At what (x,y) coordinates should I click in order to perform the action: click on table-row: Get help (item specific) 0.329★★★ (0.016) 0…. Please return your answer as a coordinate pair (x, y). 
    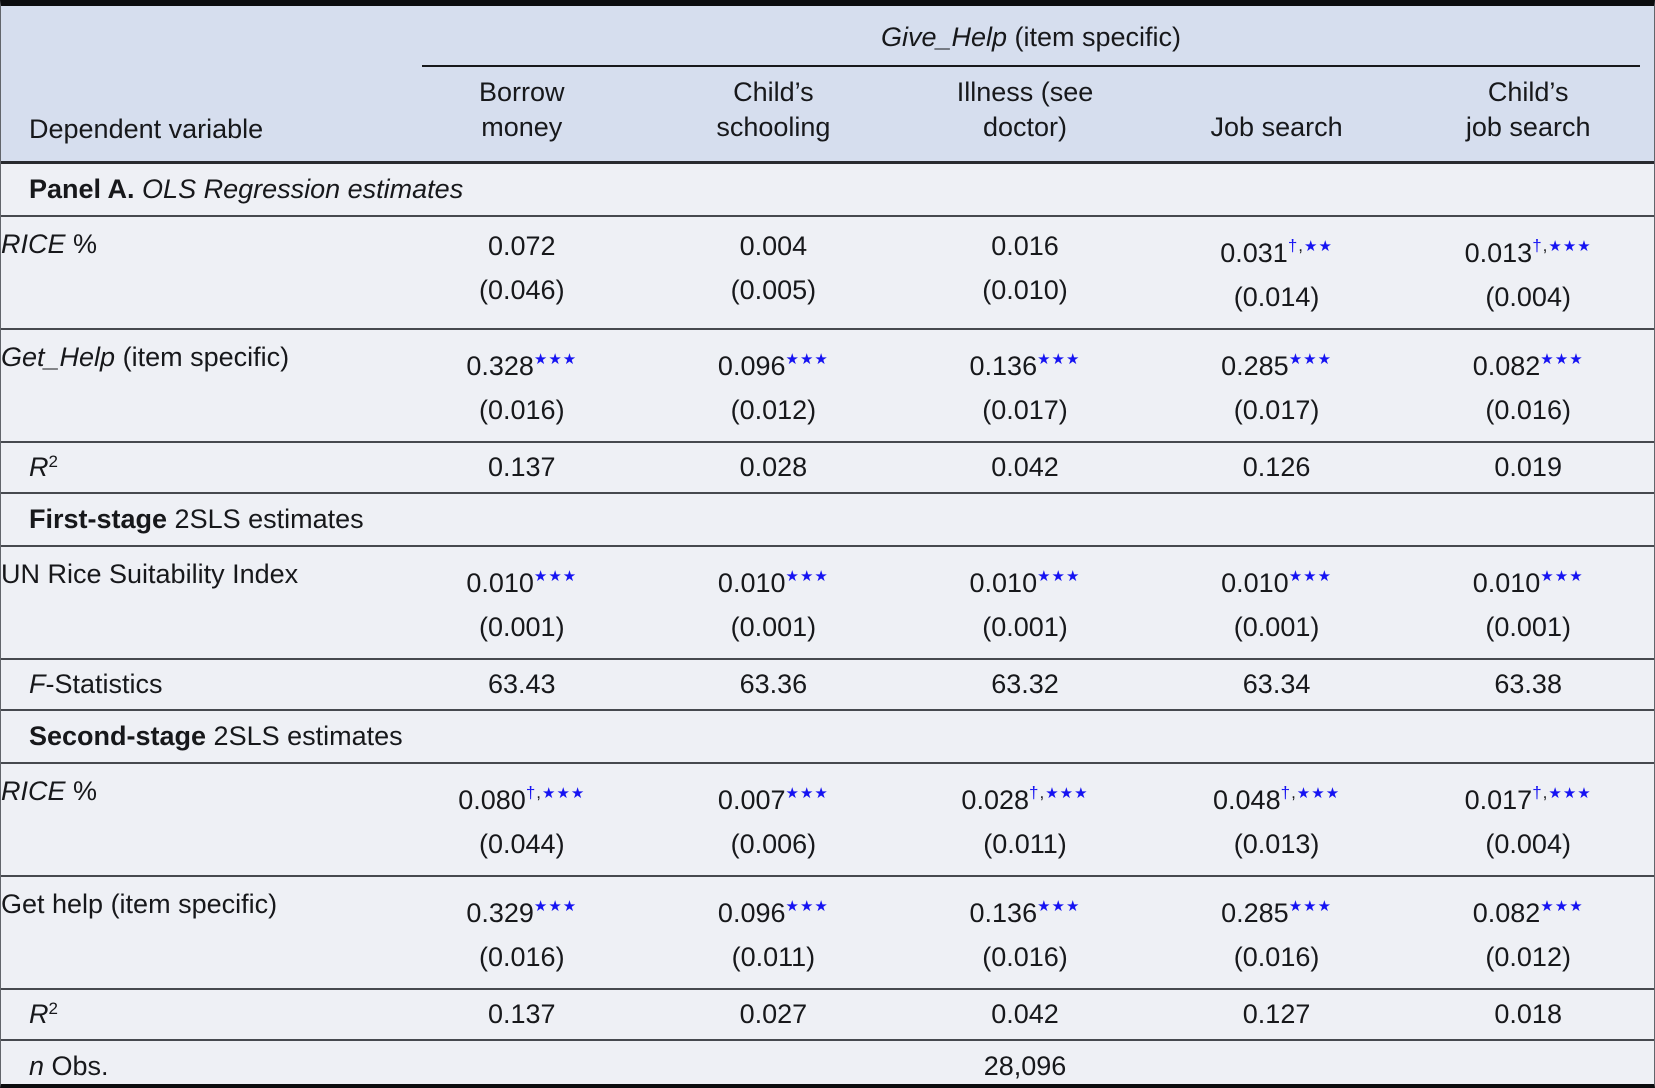
    Looking at the image, I should click on (827, 932).